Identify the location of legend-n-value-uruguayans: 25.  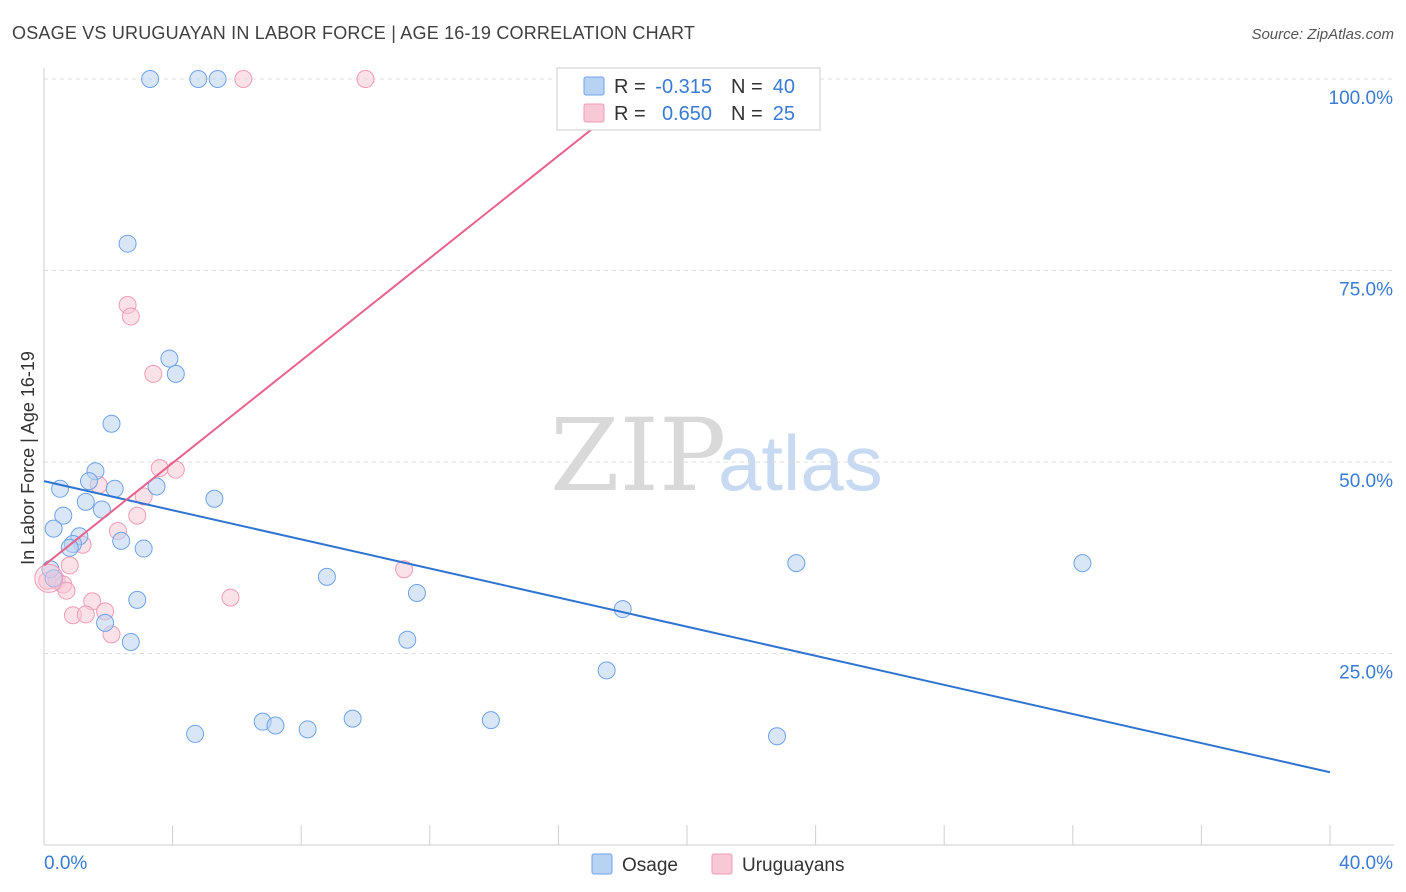
(784, 114).